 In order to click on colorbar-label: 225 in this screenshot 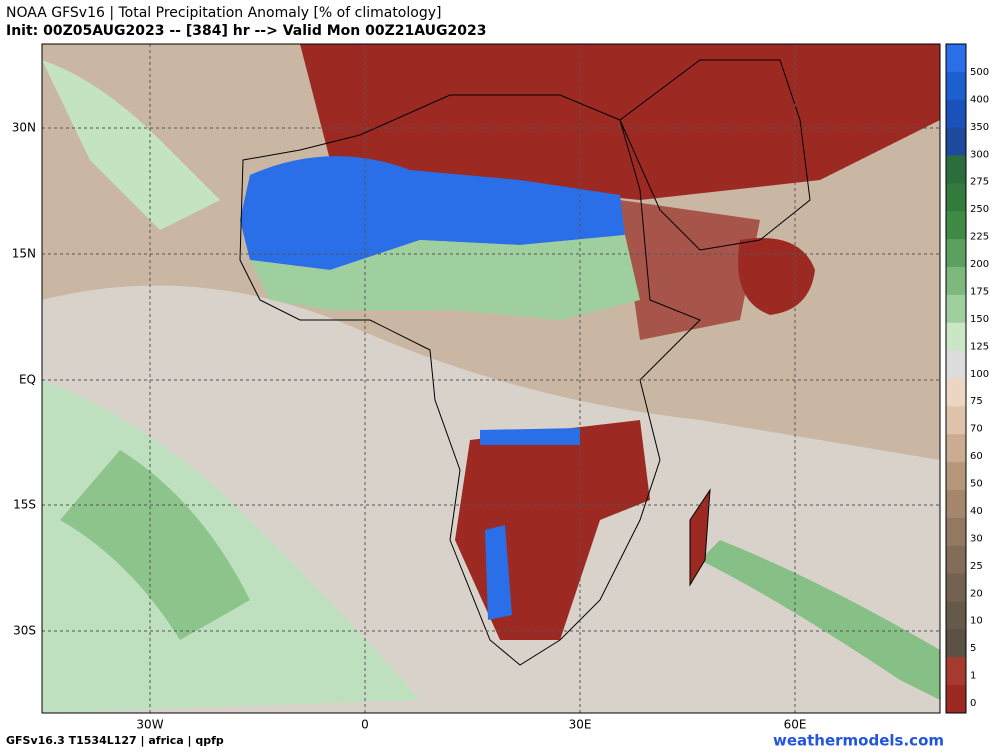, I will do `click(979, 237)`.